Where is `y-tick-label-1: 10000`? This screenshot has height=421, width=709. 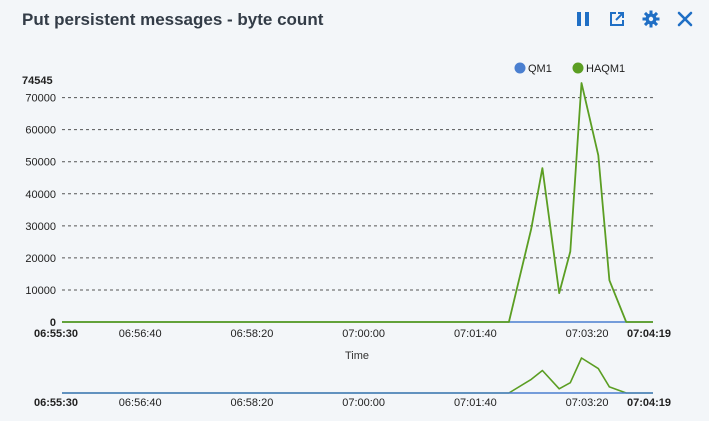
y-tick-label-1: 10000 is located at coordinates (40, 291).